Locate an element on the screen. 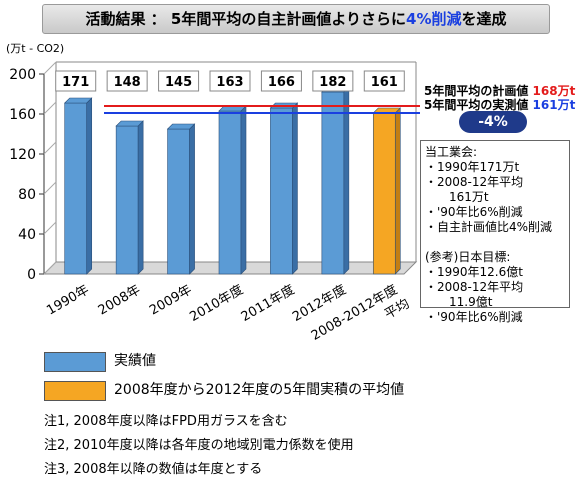 The height and width of the screenshot is (478, 578). y-tick-label: 0 is located at coordinates (31, 275).